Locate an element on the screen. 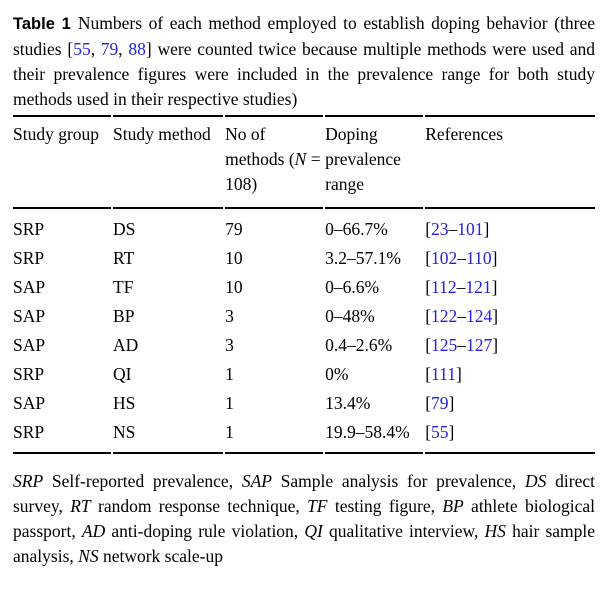 The image size is (608, 608). text-segment: athlete biological passport, is located at coordinates (304, 518).